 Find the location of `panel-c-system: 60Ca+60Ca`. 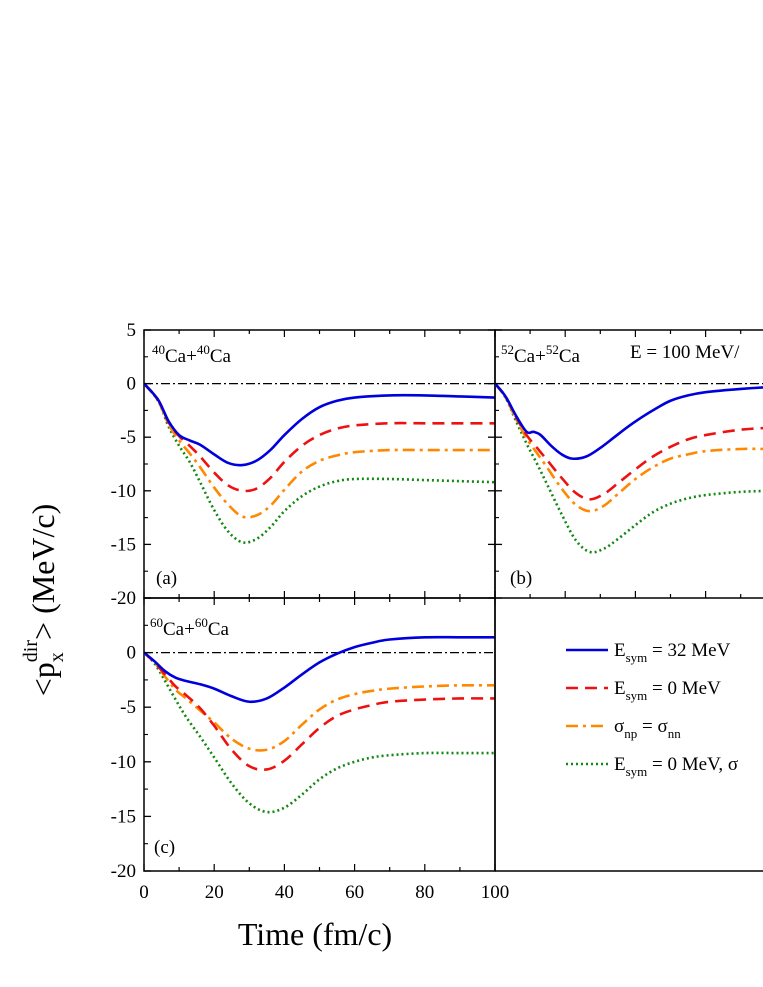

panel-c-system: 60Ca+60Ca is located at coordinates (190, 627).